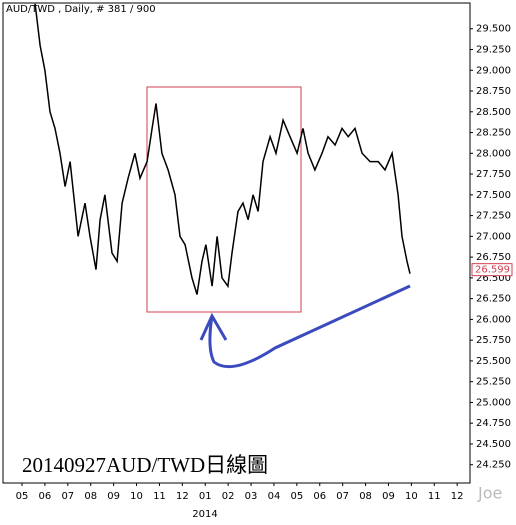  What do you see at coordinates (493, 361) in the screenshot?
I see `y-tick-label: 25.500` at bounding box center [493, 361].